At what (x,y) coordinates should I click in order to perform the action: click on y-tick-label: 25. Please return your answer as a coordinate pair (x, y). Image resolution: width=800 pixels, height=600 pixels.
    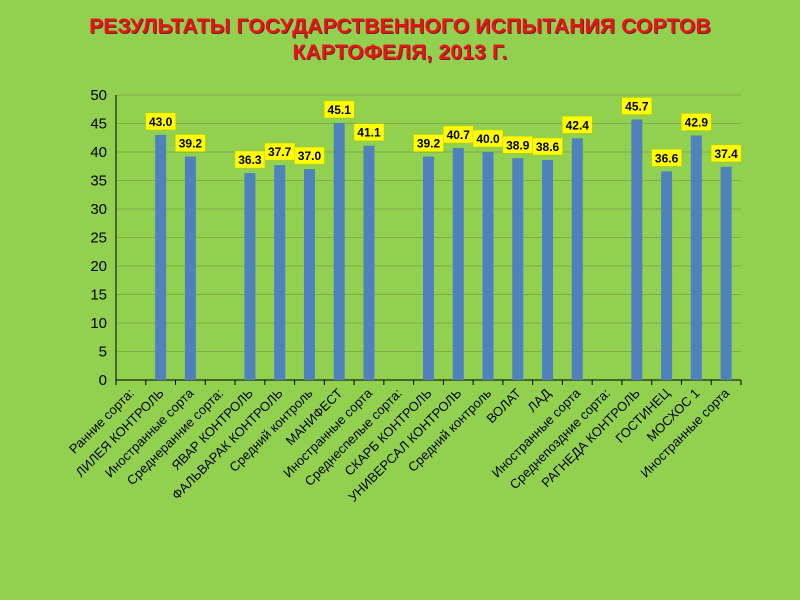
    Looking at the image, I should click on (98, 238).